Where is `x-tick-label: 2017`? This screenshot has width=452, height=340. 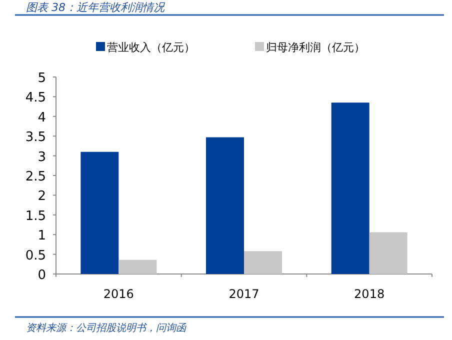 x-tick-label: 2017 is located at coordinates (244, 294).